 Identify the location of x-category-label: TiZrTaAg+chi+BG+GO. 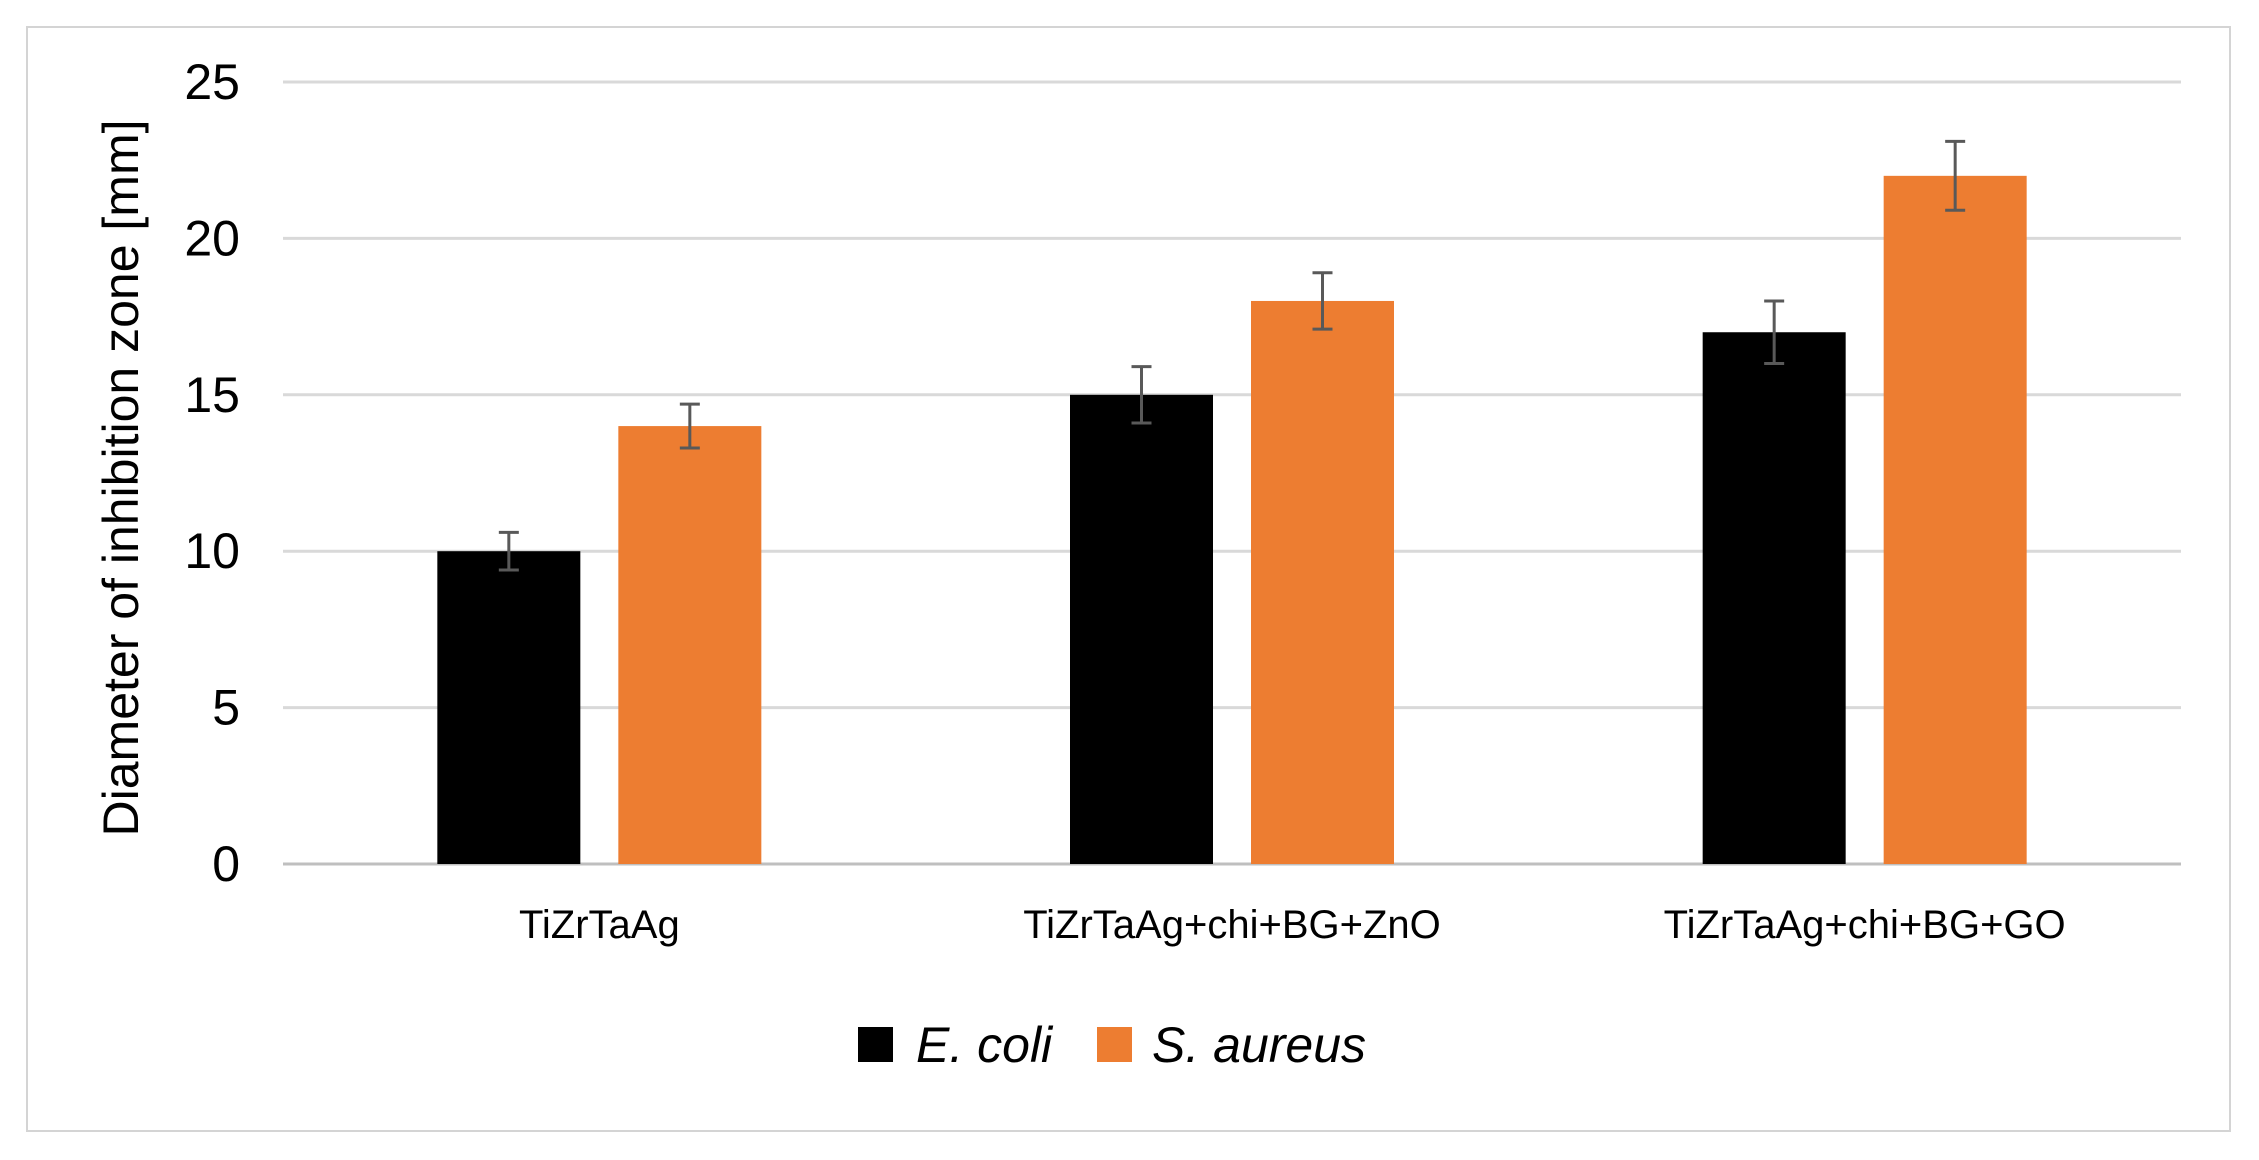
(1865, 925).